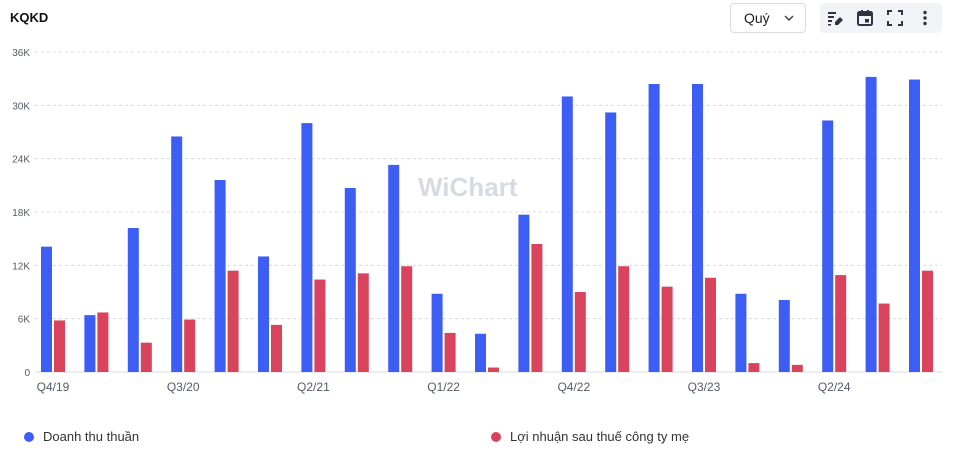 The width and height of the screenshot is (955, 451). I want to click on calendar-icon, so click(865, 18).